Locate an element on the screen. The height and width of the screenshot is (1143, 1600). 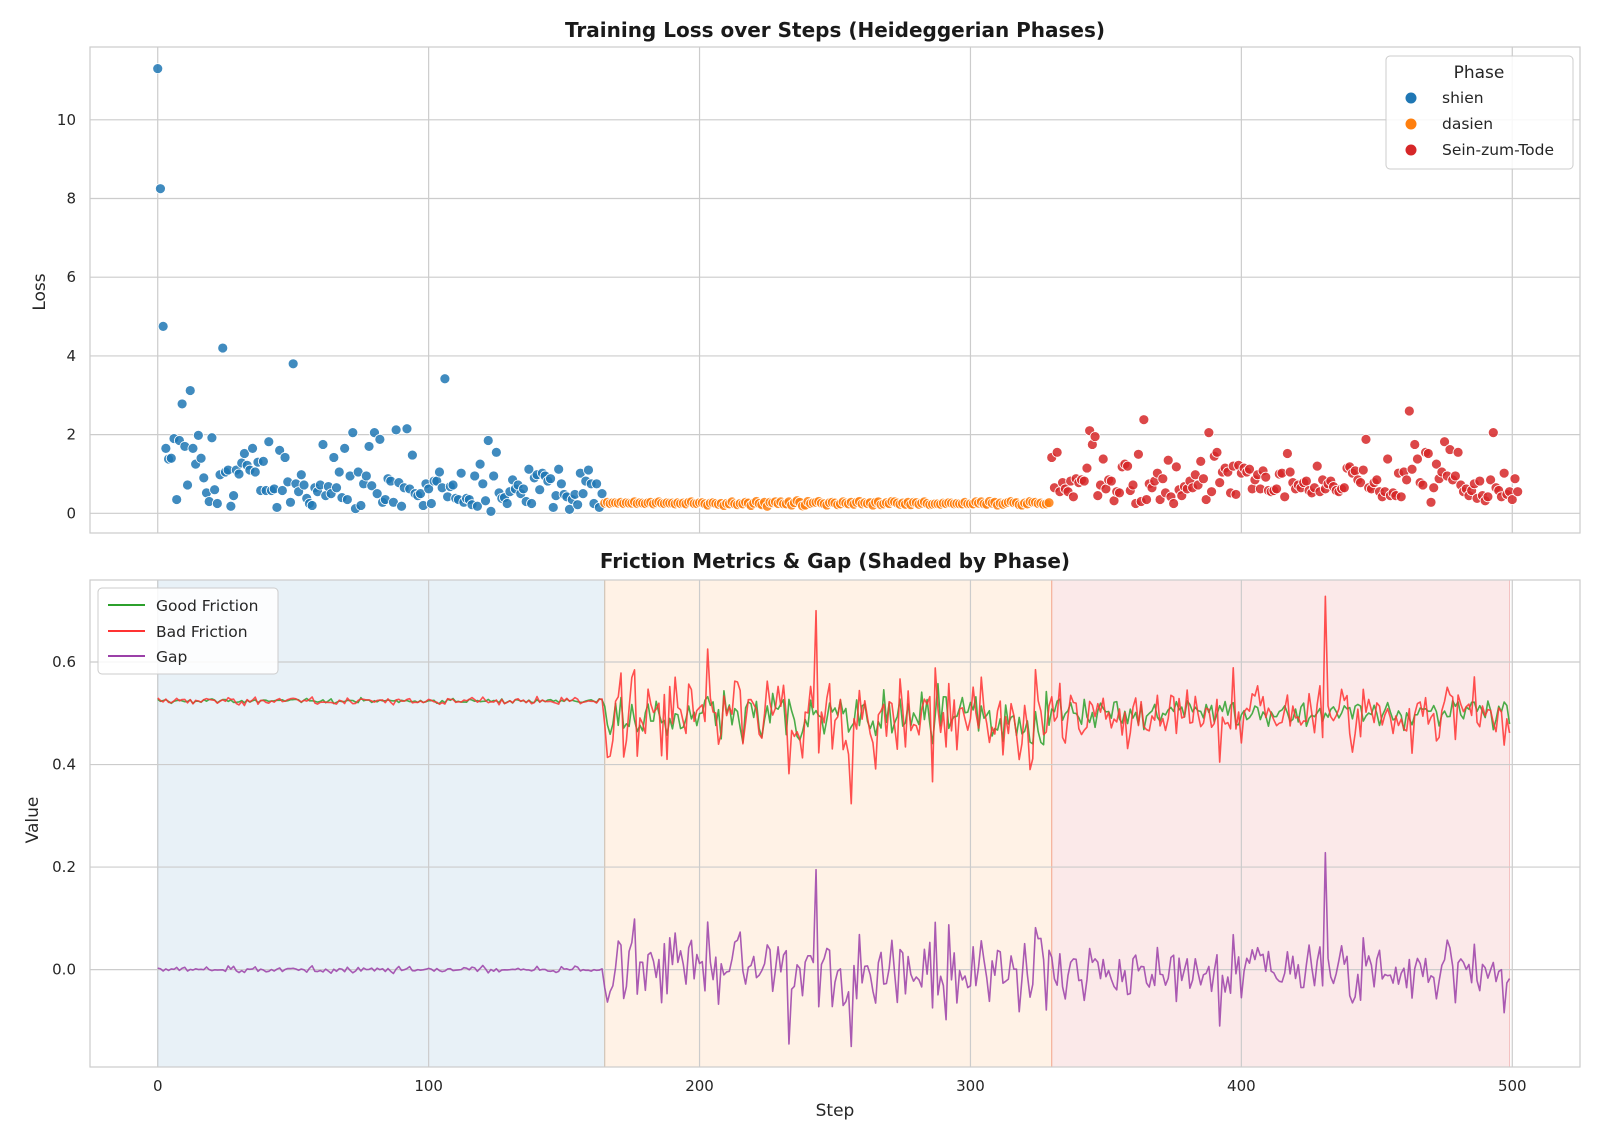
legend-label-bad-friction: Bad Friction is located at coordinates (202, 632).